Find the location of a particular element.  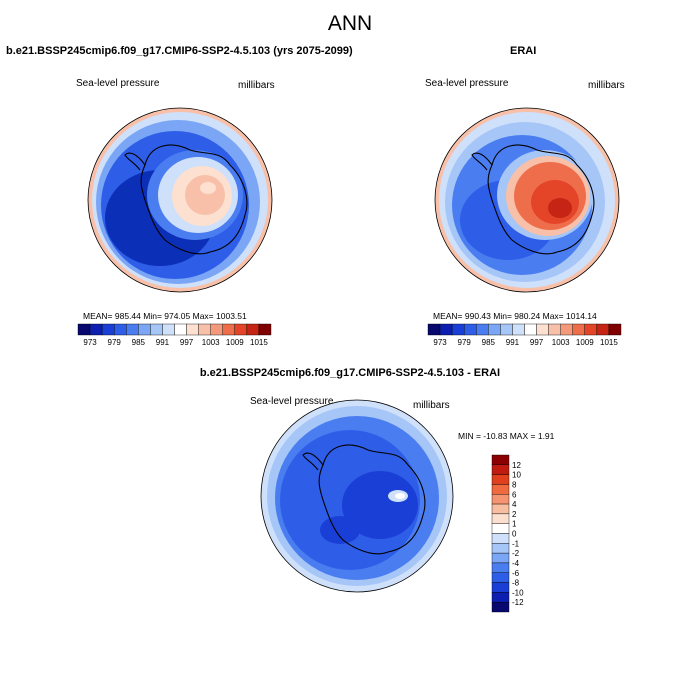

colorbar-erai-tick-label: 1003 is located at coordinates (561, 342).